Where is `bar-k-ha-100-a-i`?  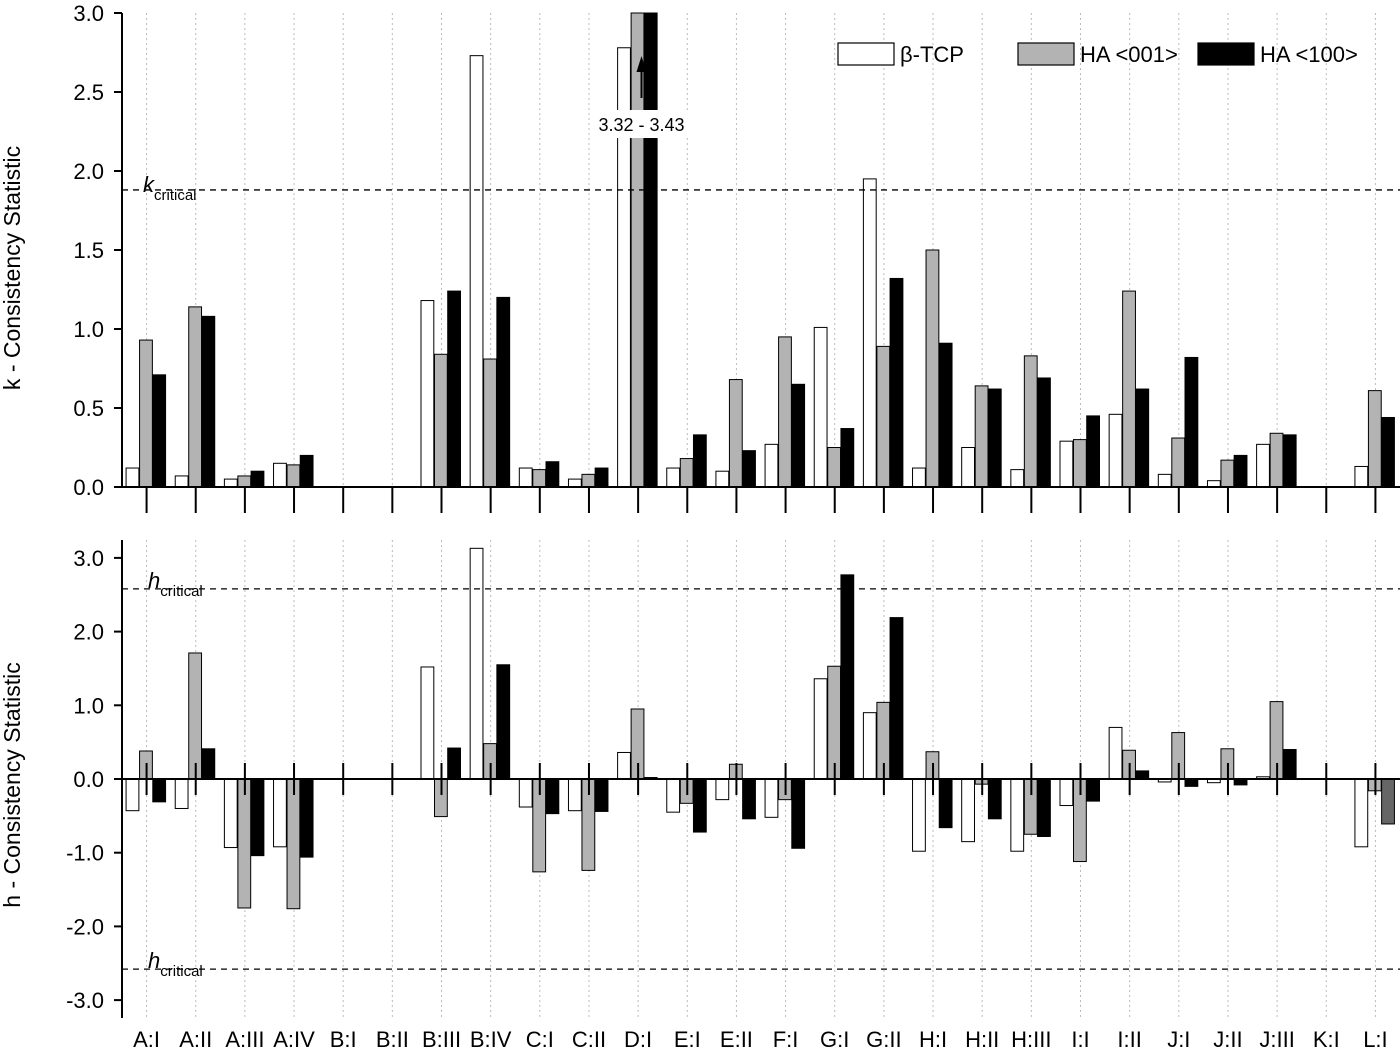 bar-k-ha-100-a-i is located at coordinates (159, 431).